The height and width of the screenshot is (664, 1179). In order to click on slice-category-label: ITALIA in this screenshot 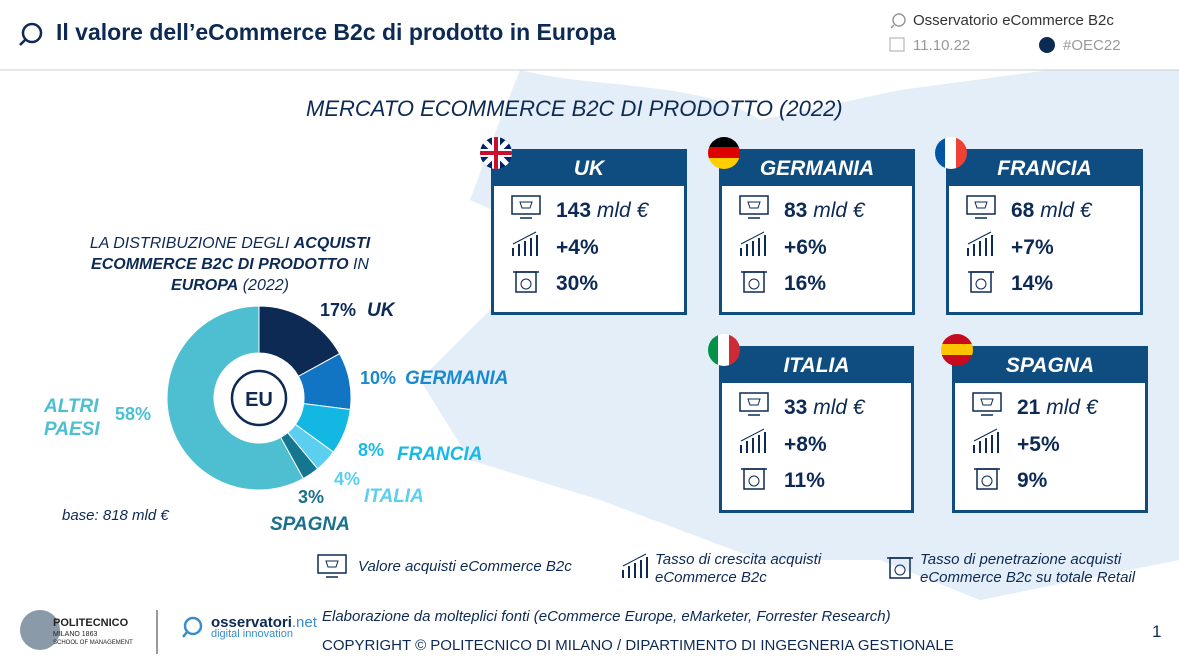, I will do `click(394, 496)`.